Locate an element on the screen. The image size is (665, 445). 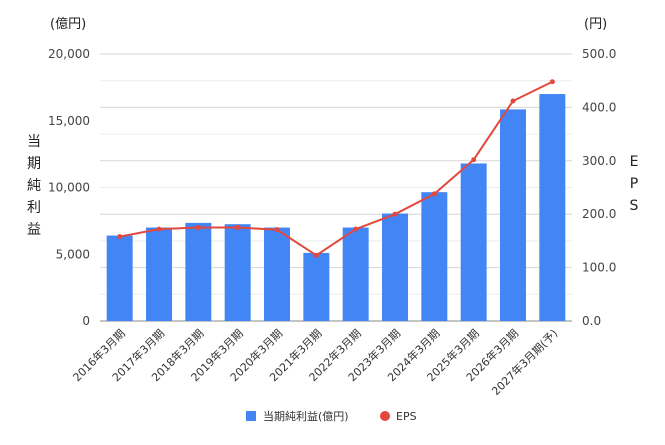
right-tick-label: 300.0 is located at coordinates (599, 161).